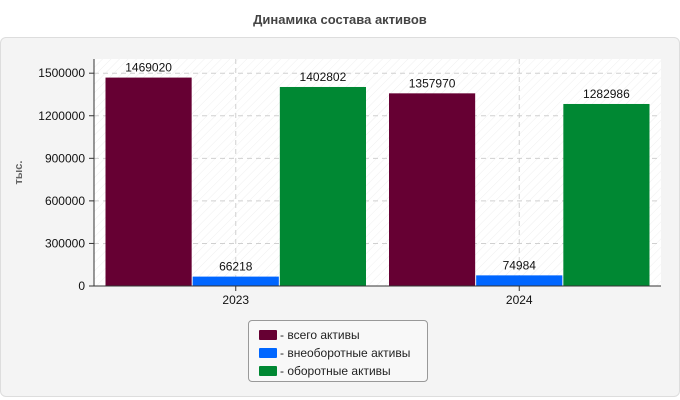 This screenshot has width=680, height=400. Describe the element at coordinates (519, 300) in the screenshot. I see `x-tick-label: 2024` at that location.